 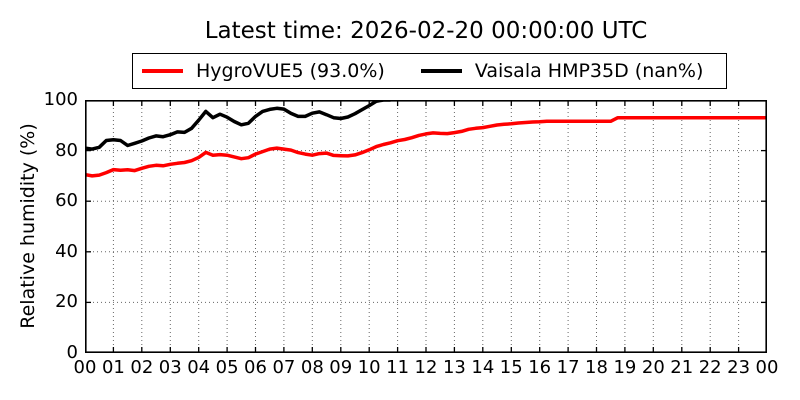 What do you see at coordinates (312, 367) in the screenshot?
I see `x-tick-label: 08` at bounding box center [312, 367].